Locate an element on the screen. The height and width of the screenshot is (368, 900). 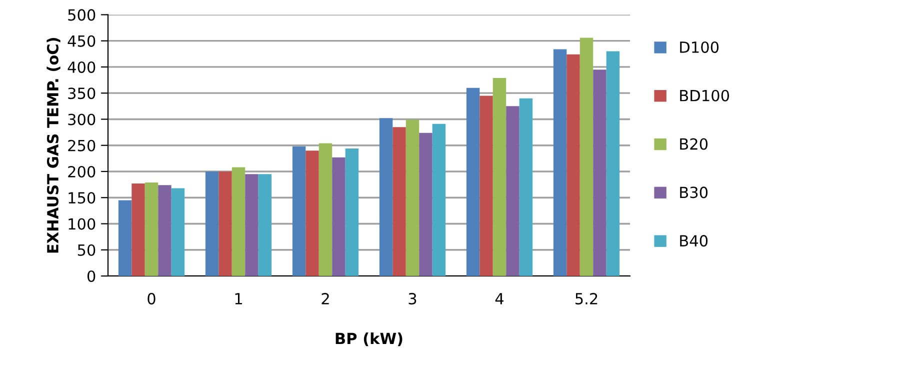
x-tick-label: 3 is located at coordinates (412, 298).